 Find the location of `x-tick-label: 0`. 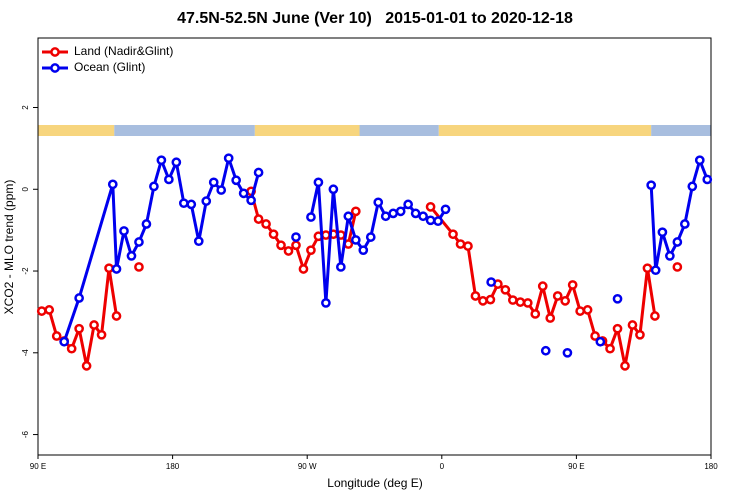

x-tick-label: 0 is located at coordinates (442, 466).